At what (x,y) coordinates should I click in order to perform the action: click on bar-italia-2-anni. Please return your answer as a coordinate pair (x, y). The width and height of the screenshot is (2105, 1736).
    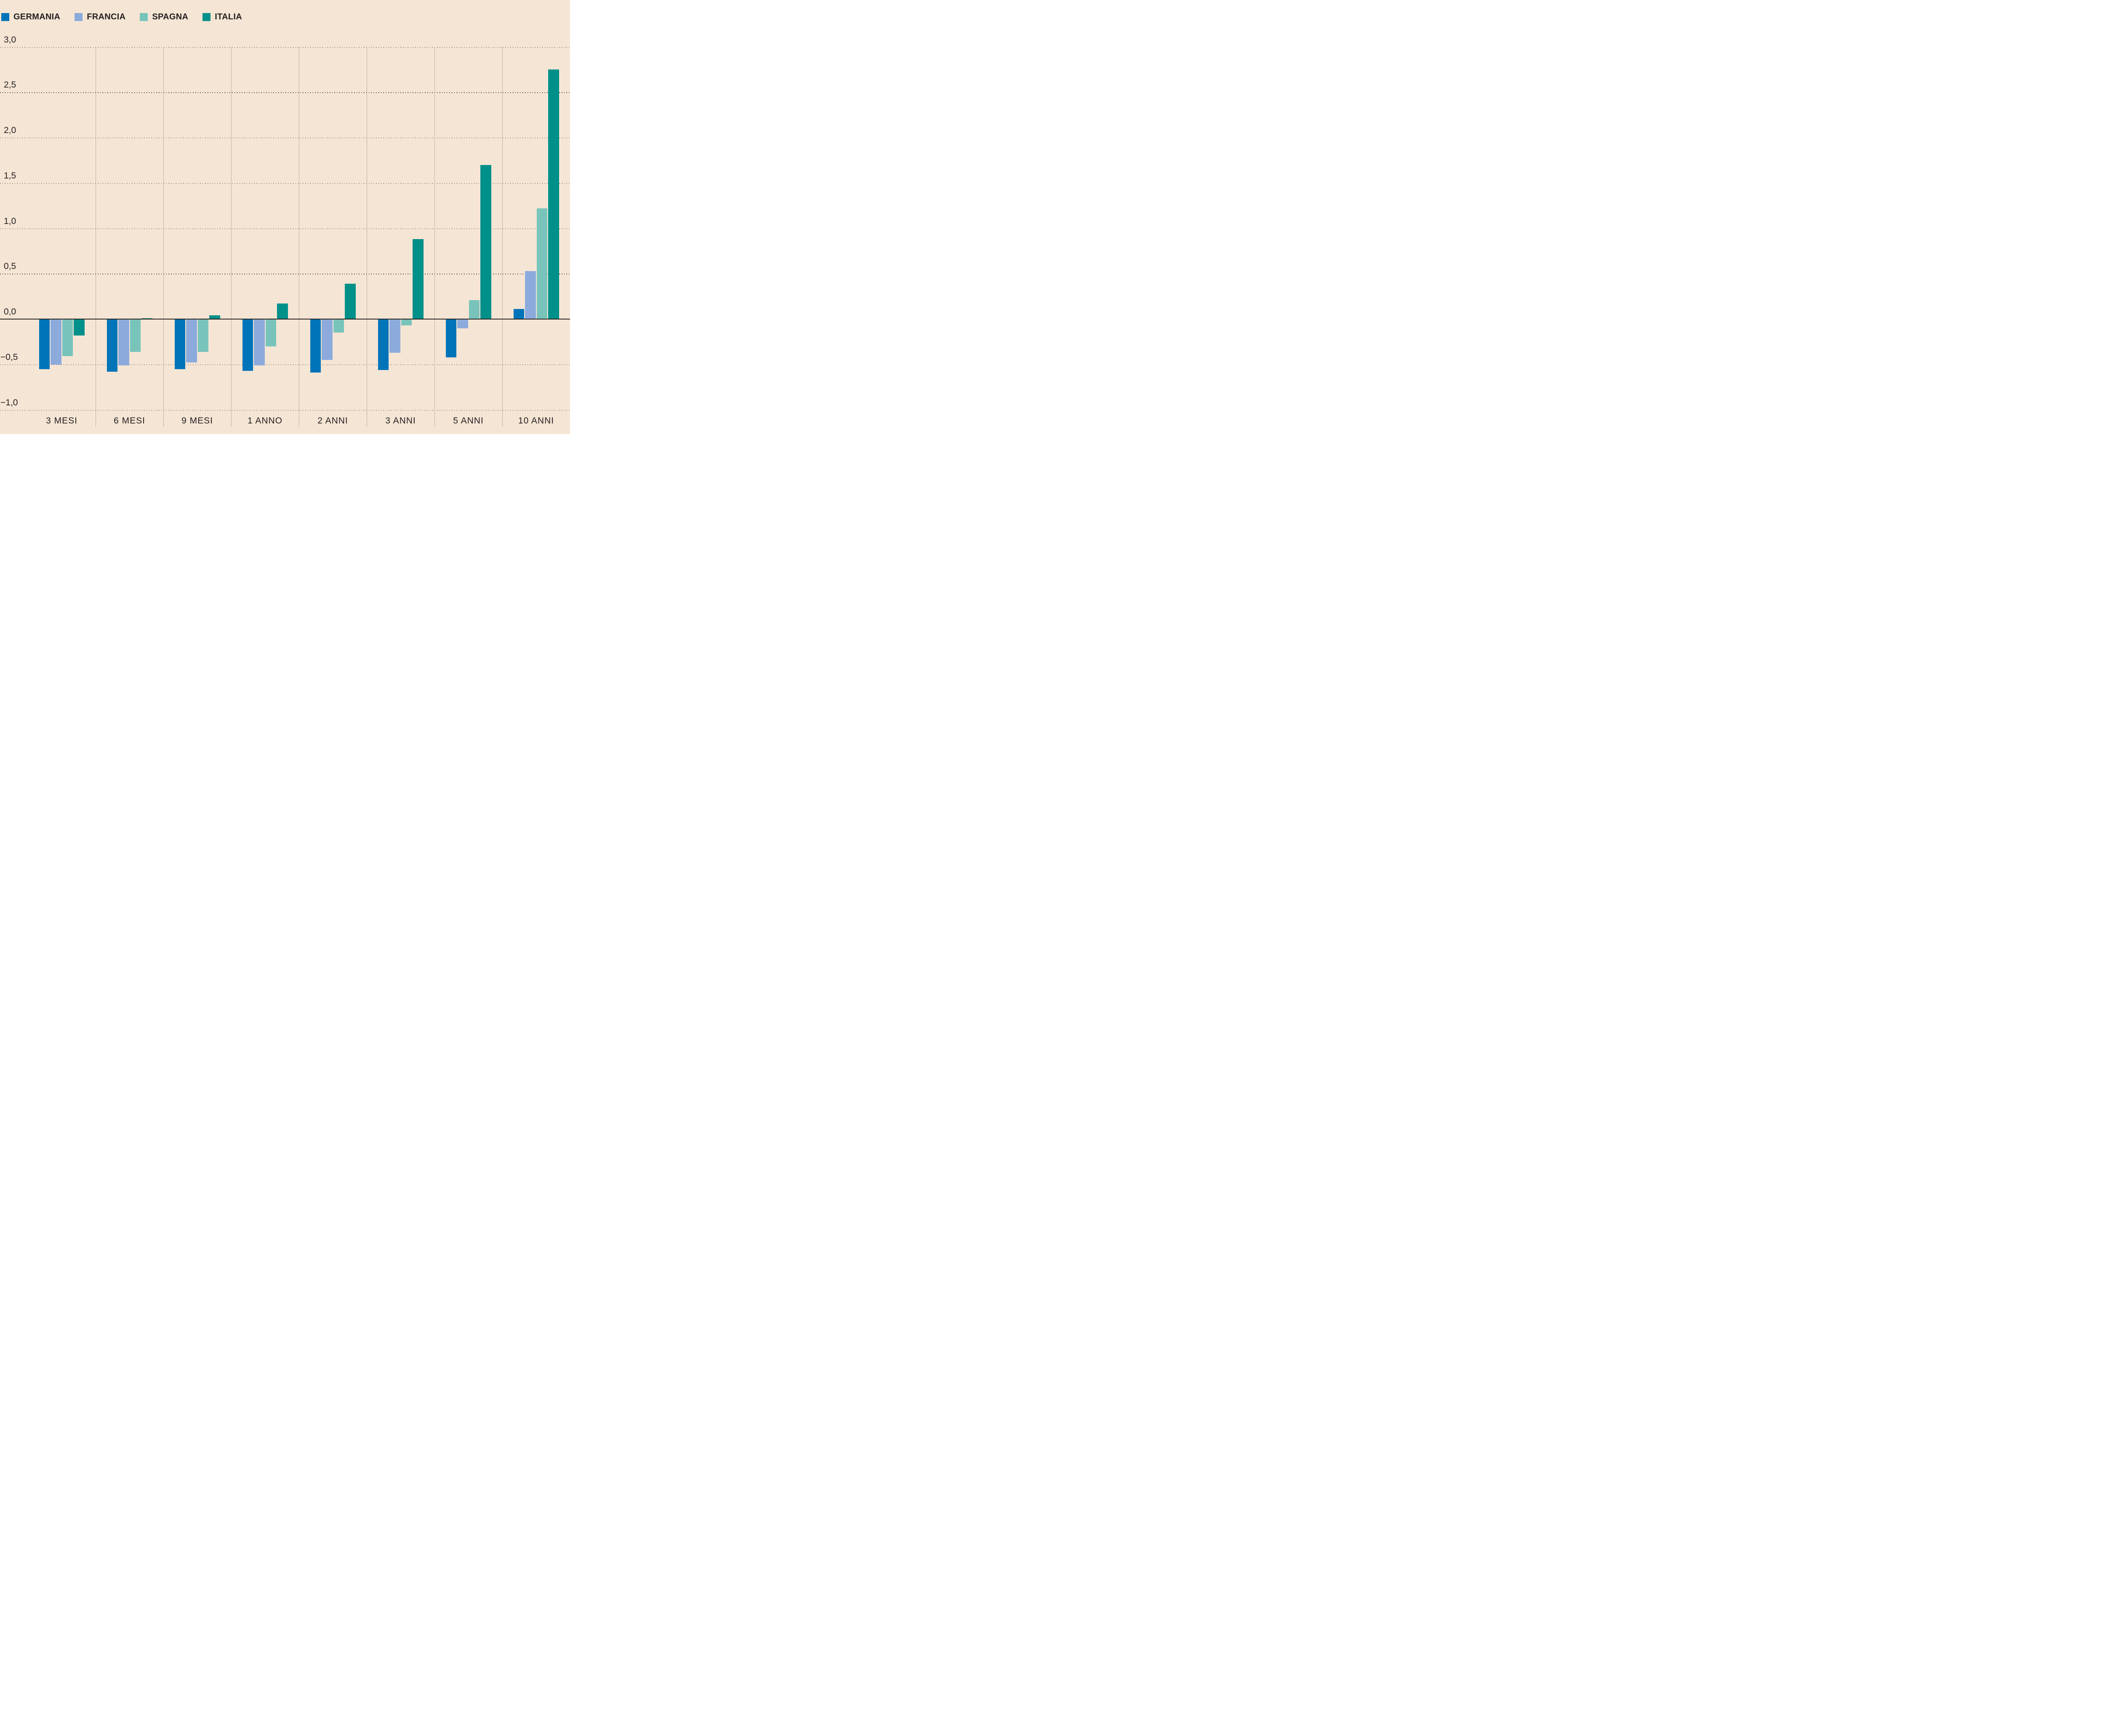
    Looking at the image, I should click on (350, 301).